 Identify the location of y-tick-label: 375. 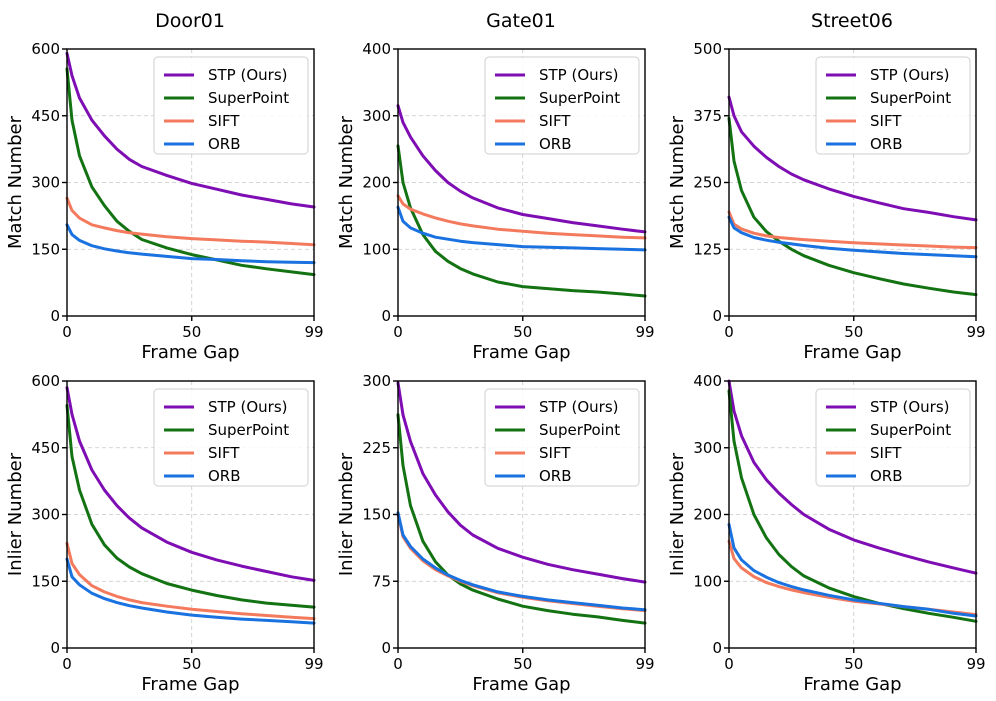
(707, 116).